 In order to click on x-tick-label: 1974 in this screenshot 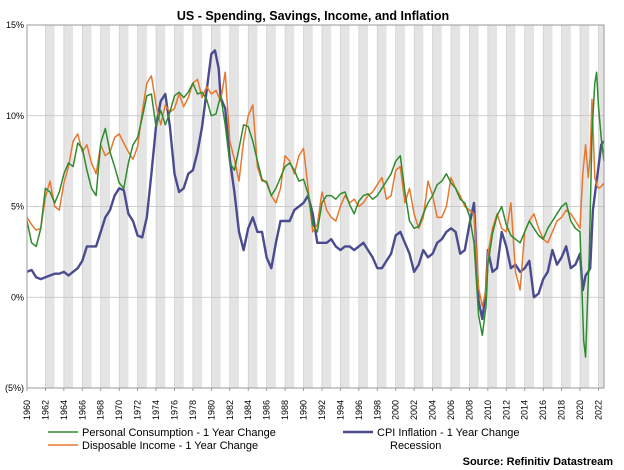, I will do `click(156, 410)`.